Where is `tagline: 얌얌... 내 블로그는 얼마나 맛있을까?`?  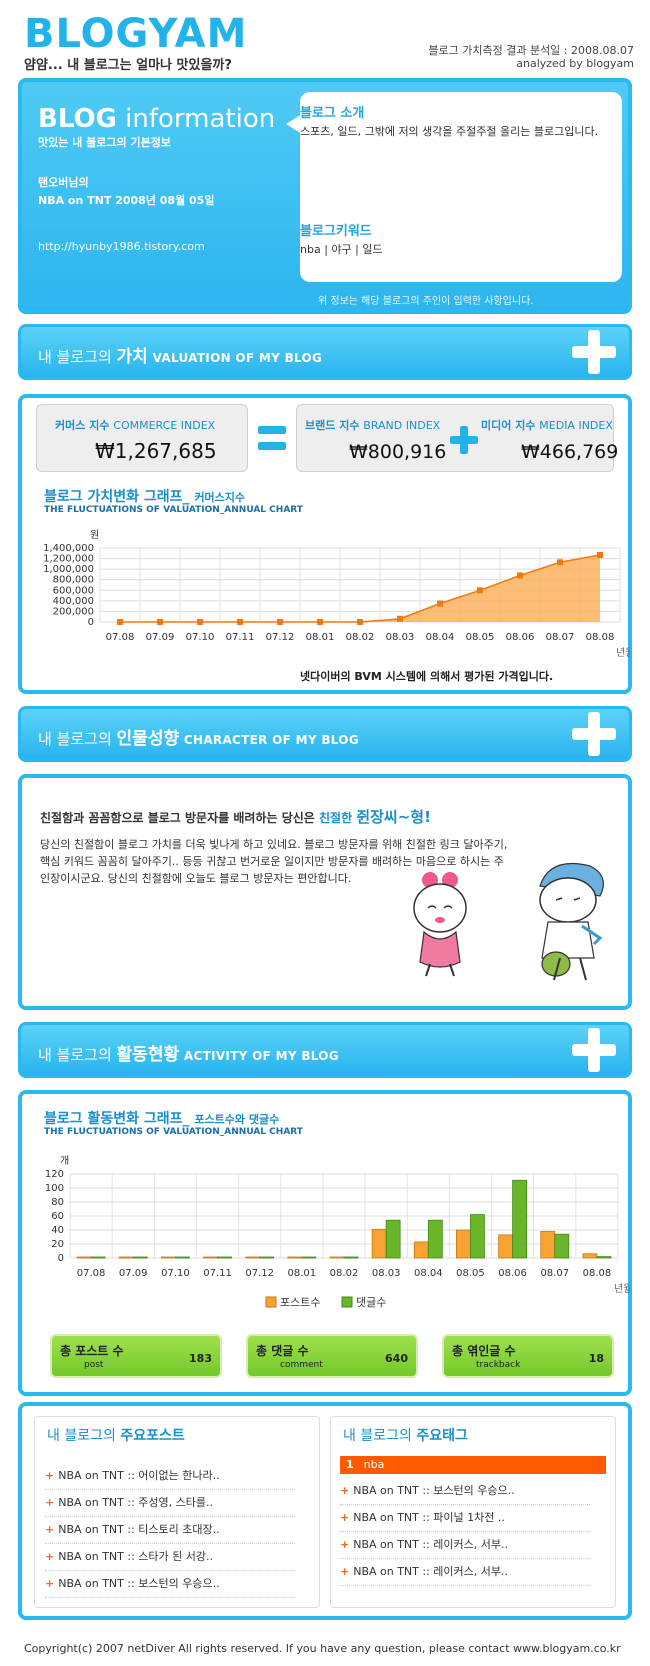
tagline: 얌얌... 내 블로그는 얼마나 맛있을까? is located at coordinates (128, 65).